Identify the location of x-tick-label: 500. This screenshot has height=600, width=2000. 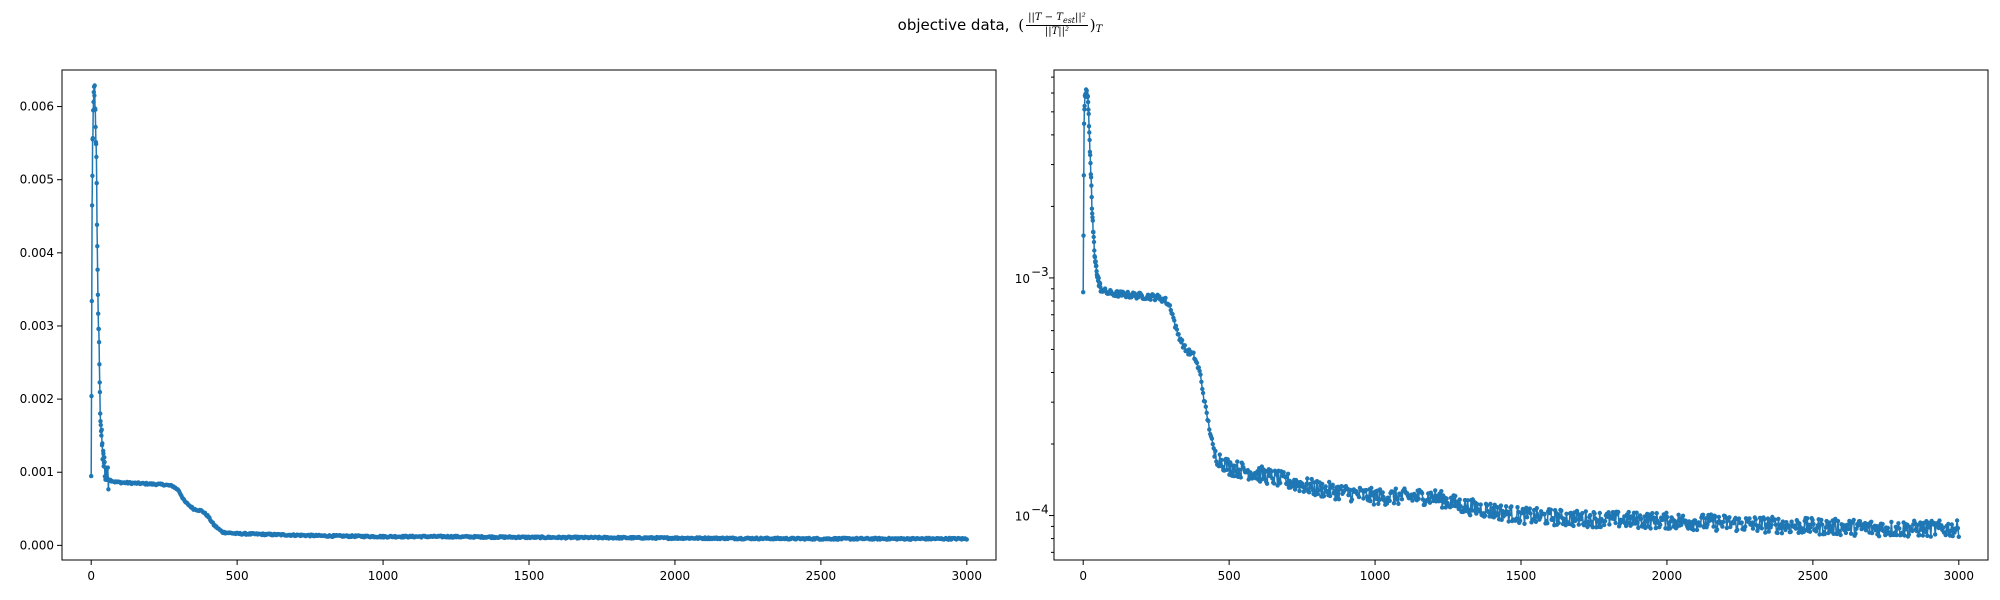
(1229, 576).